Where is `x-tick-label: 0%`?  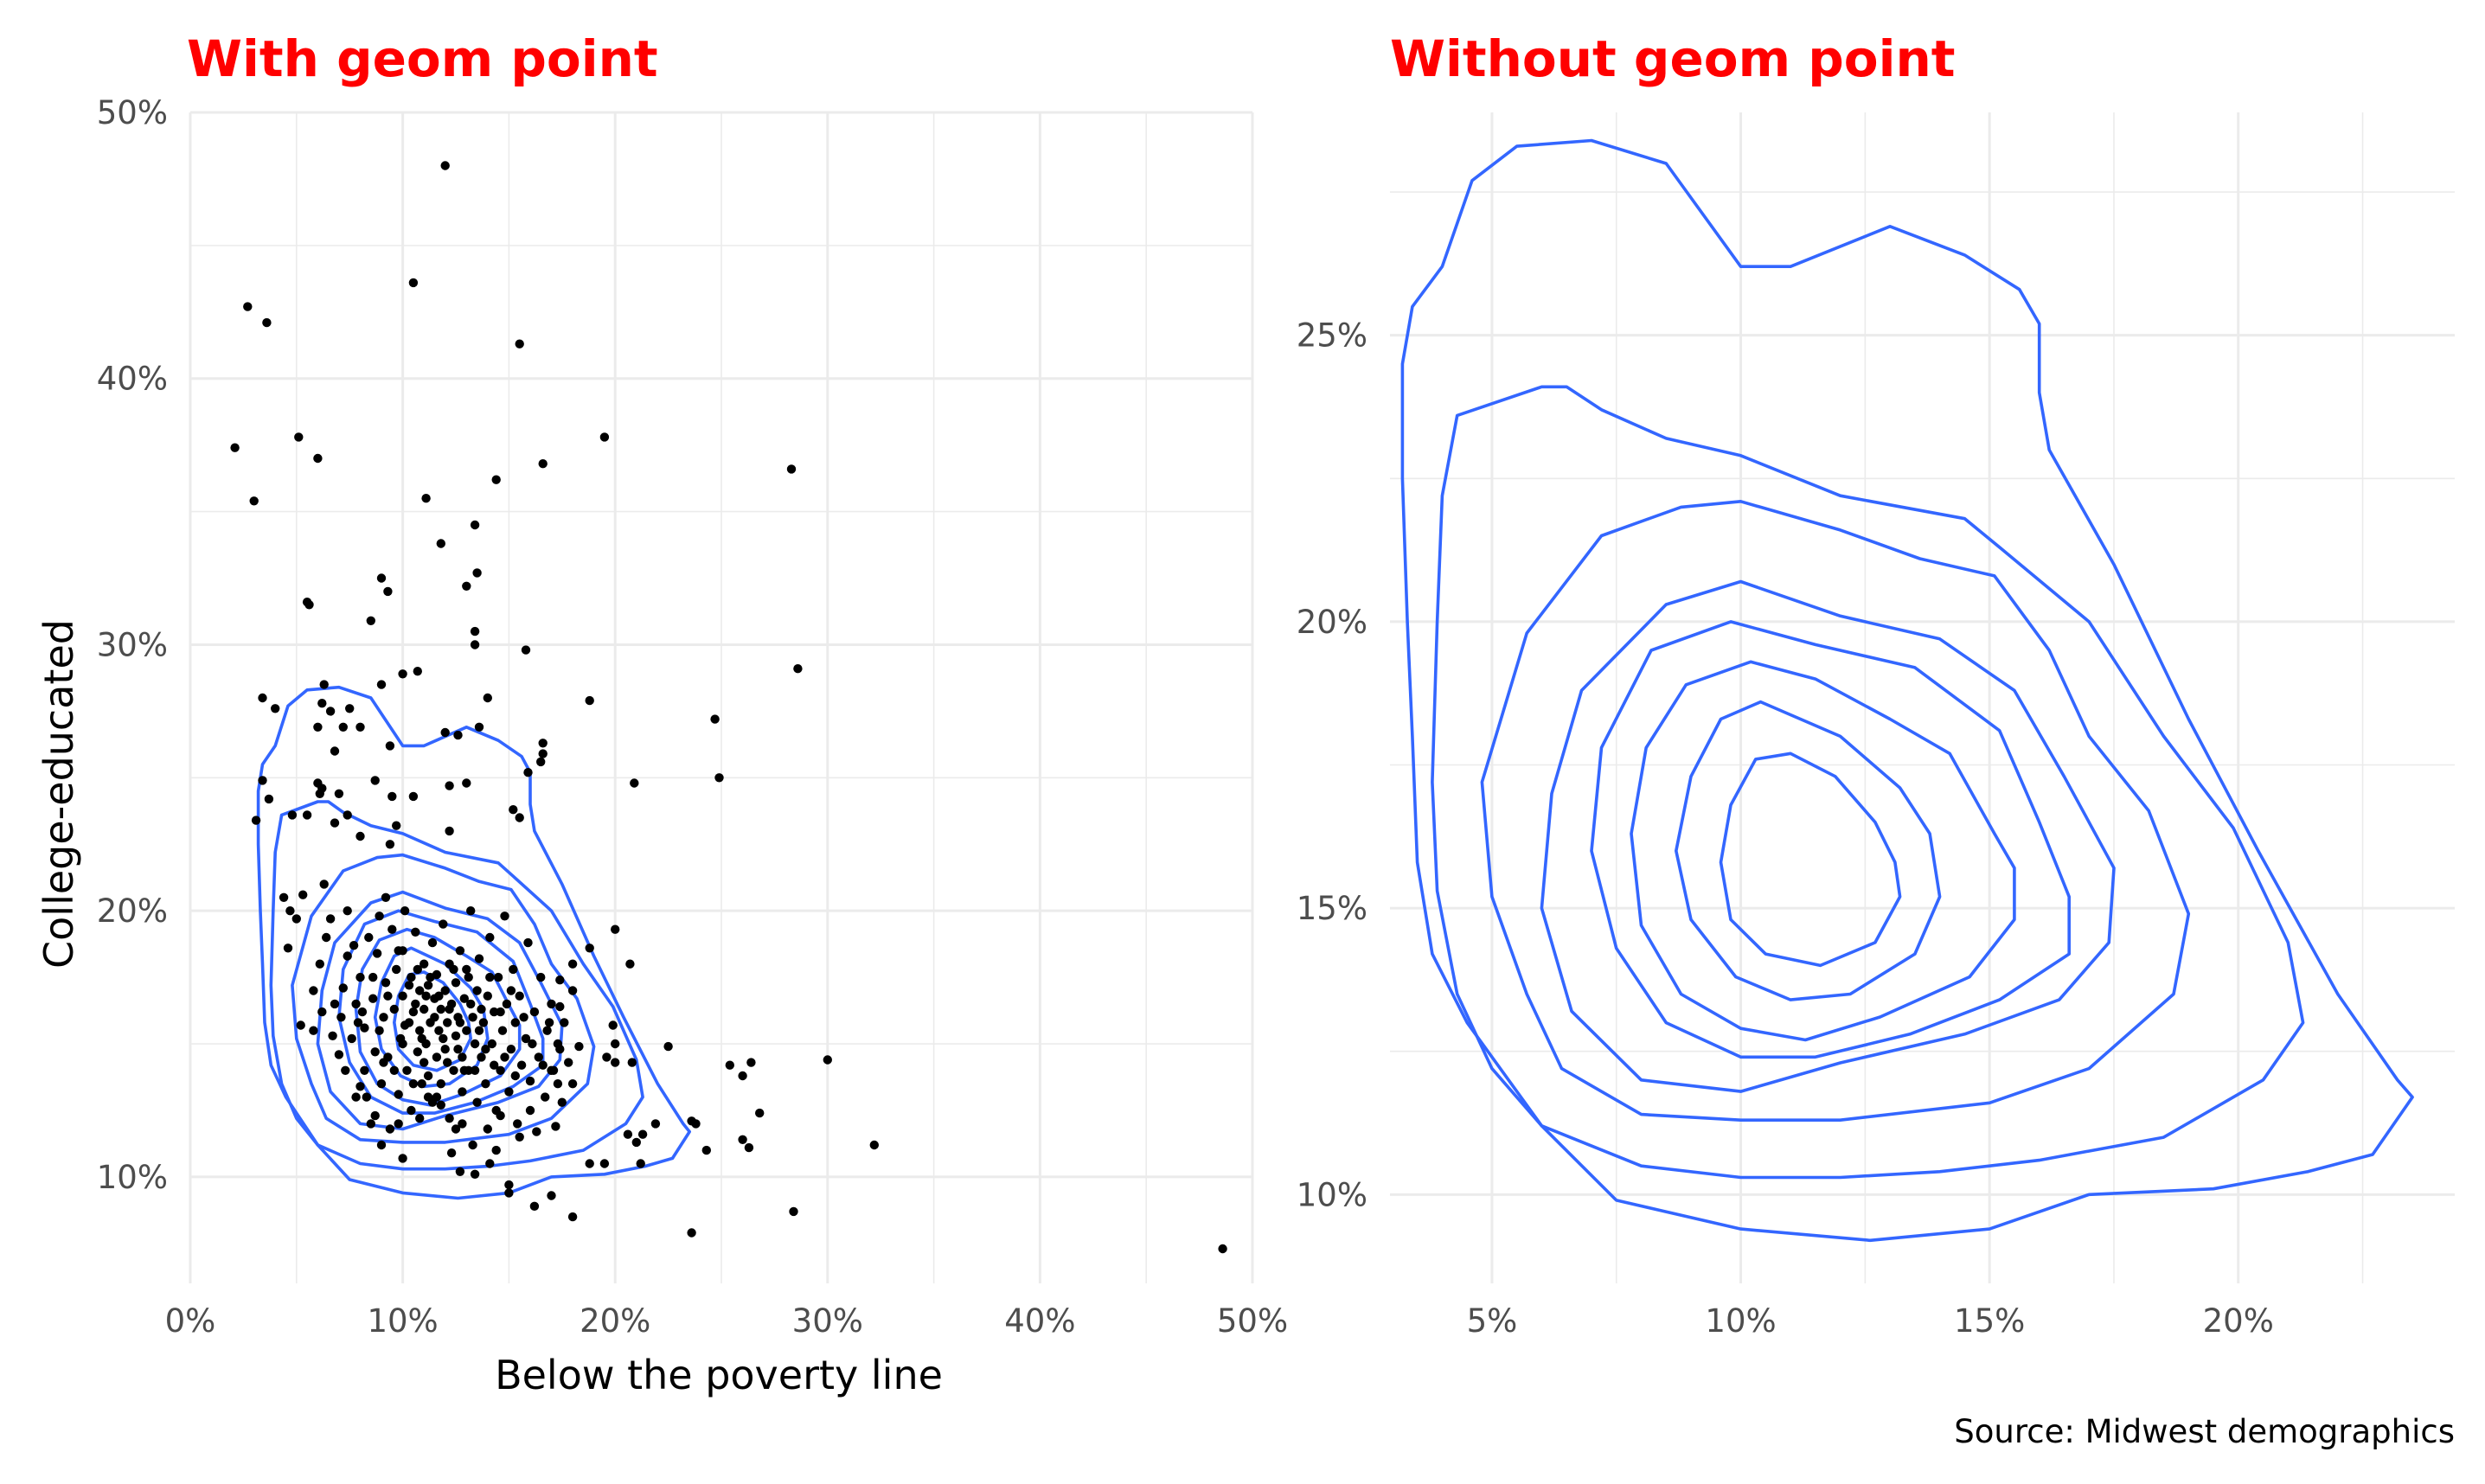
x-tick-label: 0% is located at coordinates (190, 1321).